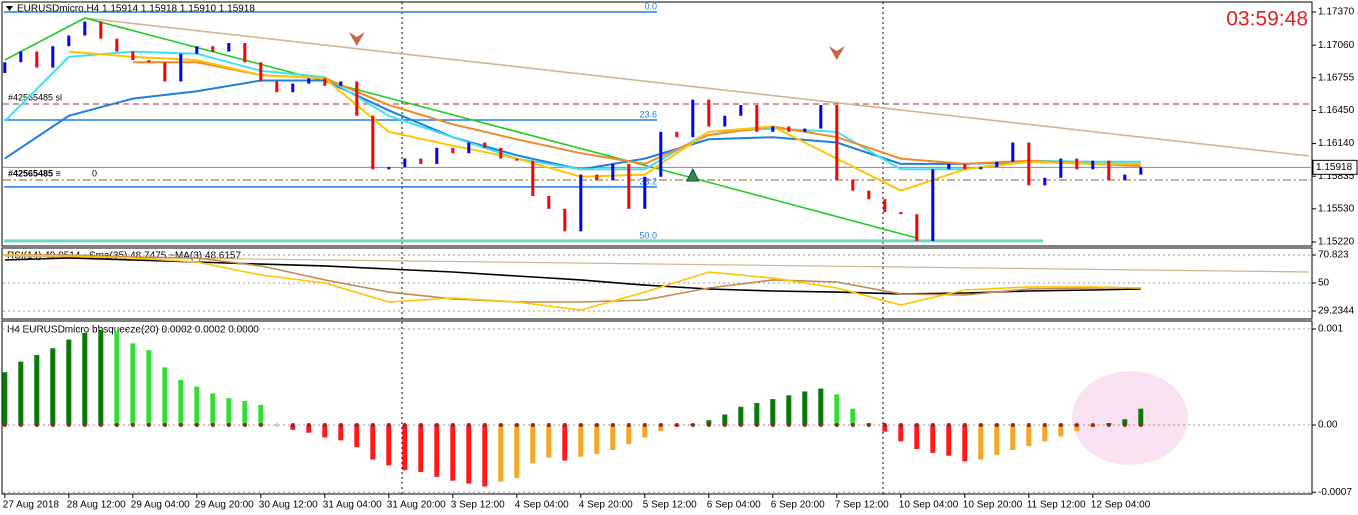 The height and width of the screenshot is (515, 1358). What do you see at coordinates (160, 505) in the screenshot?
I see `x-tick-label: 29 Aug 04:00` at bounding box center [160, 505].